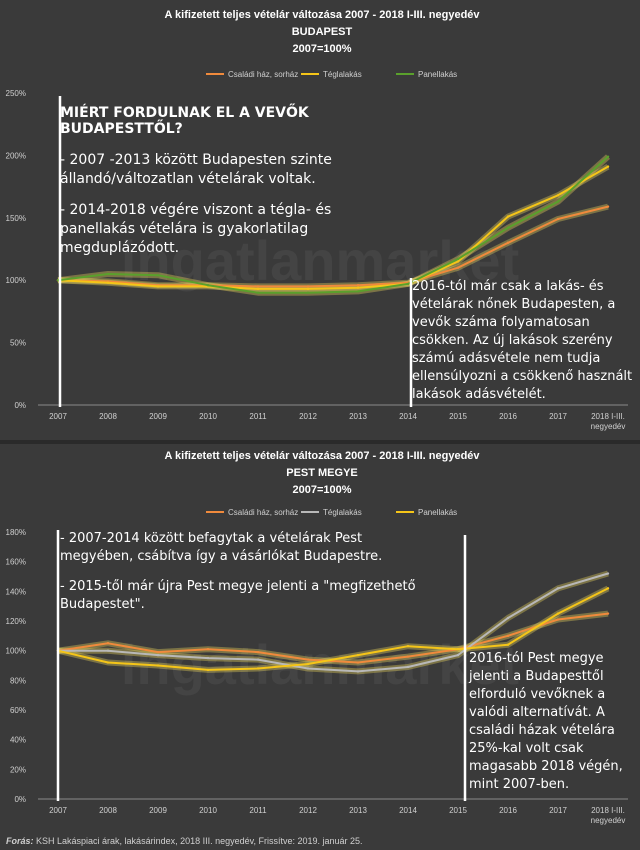 Image resolution: width=640 pixels, height=850 pixels. What do you see at coordinates (16, 562) in the screenshot?
I see `y-tick-label: 160%` at bounding box center [16, 562].